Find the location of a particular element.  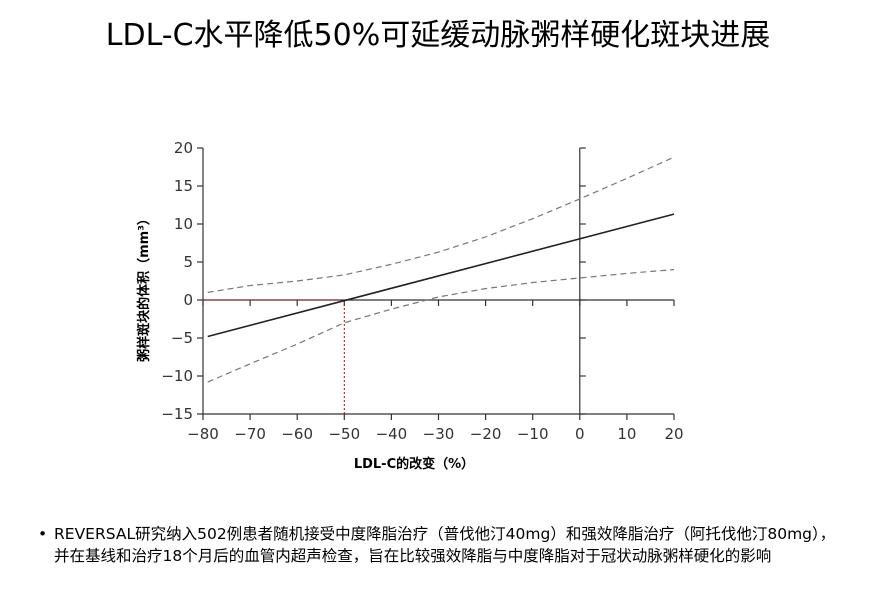

x-tick-label: −30 is located at coordinates (439, 434).